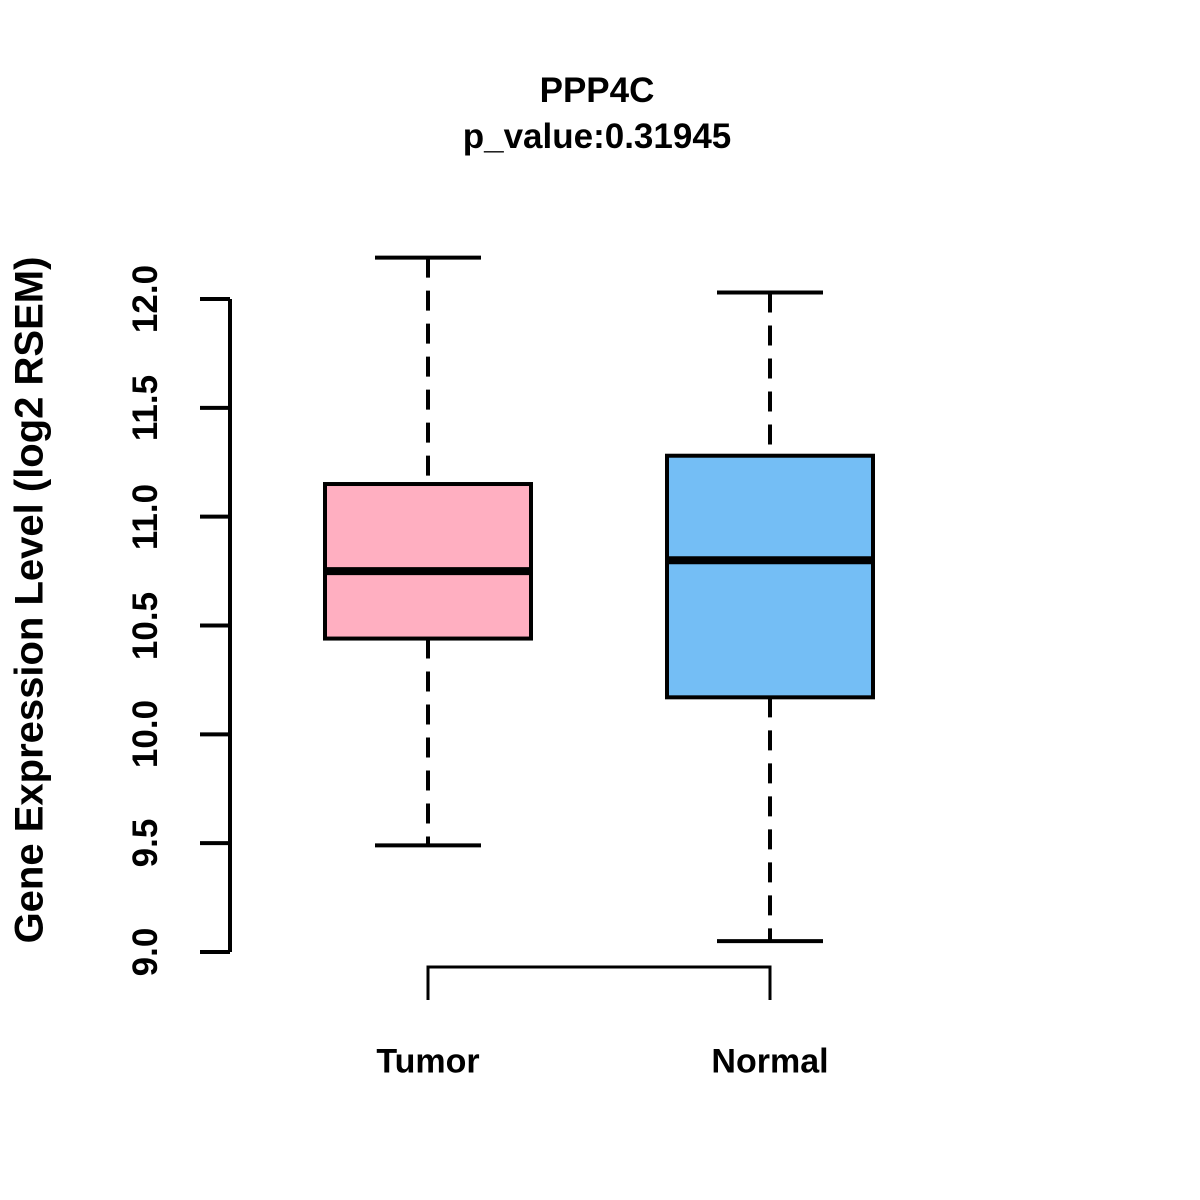  I want to click on y-tick-label: 9.5, so click(145, 843).